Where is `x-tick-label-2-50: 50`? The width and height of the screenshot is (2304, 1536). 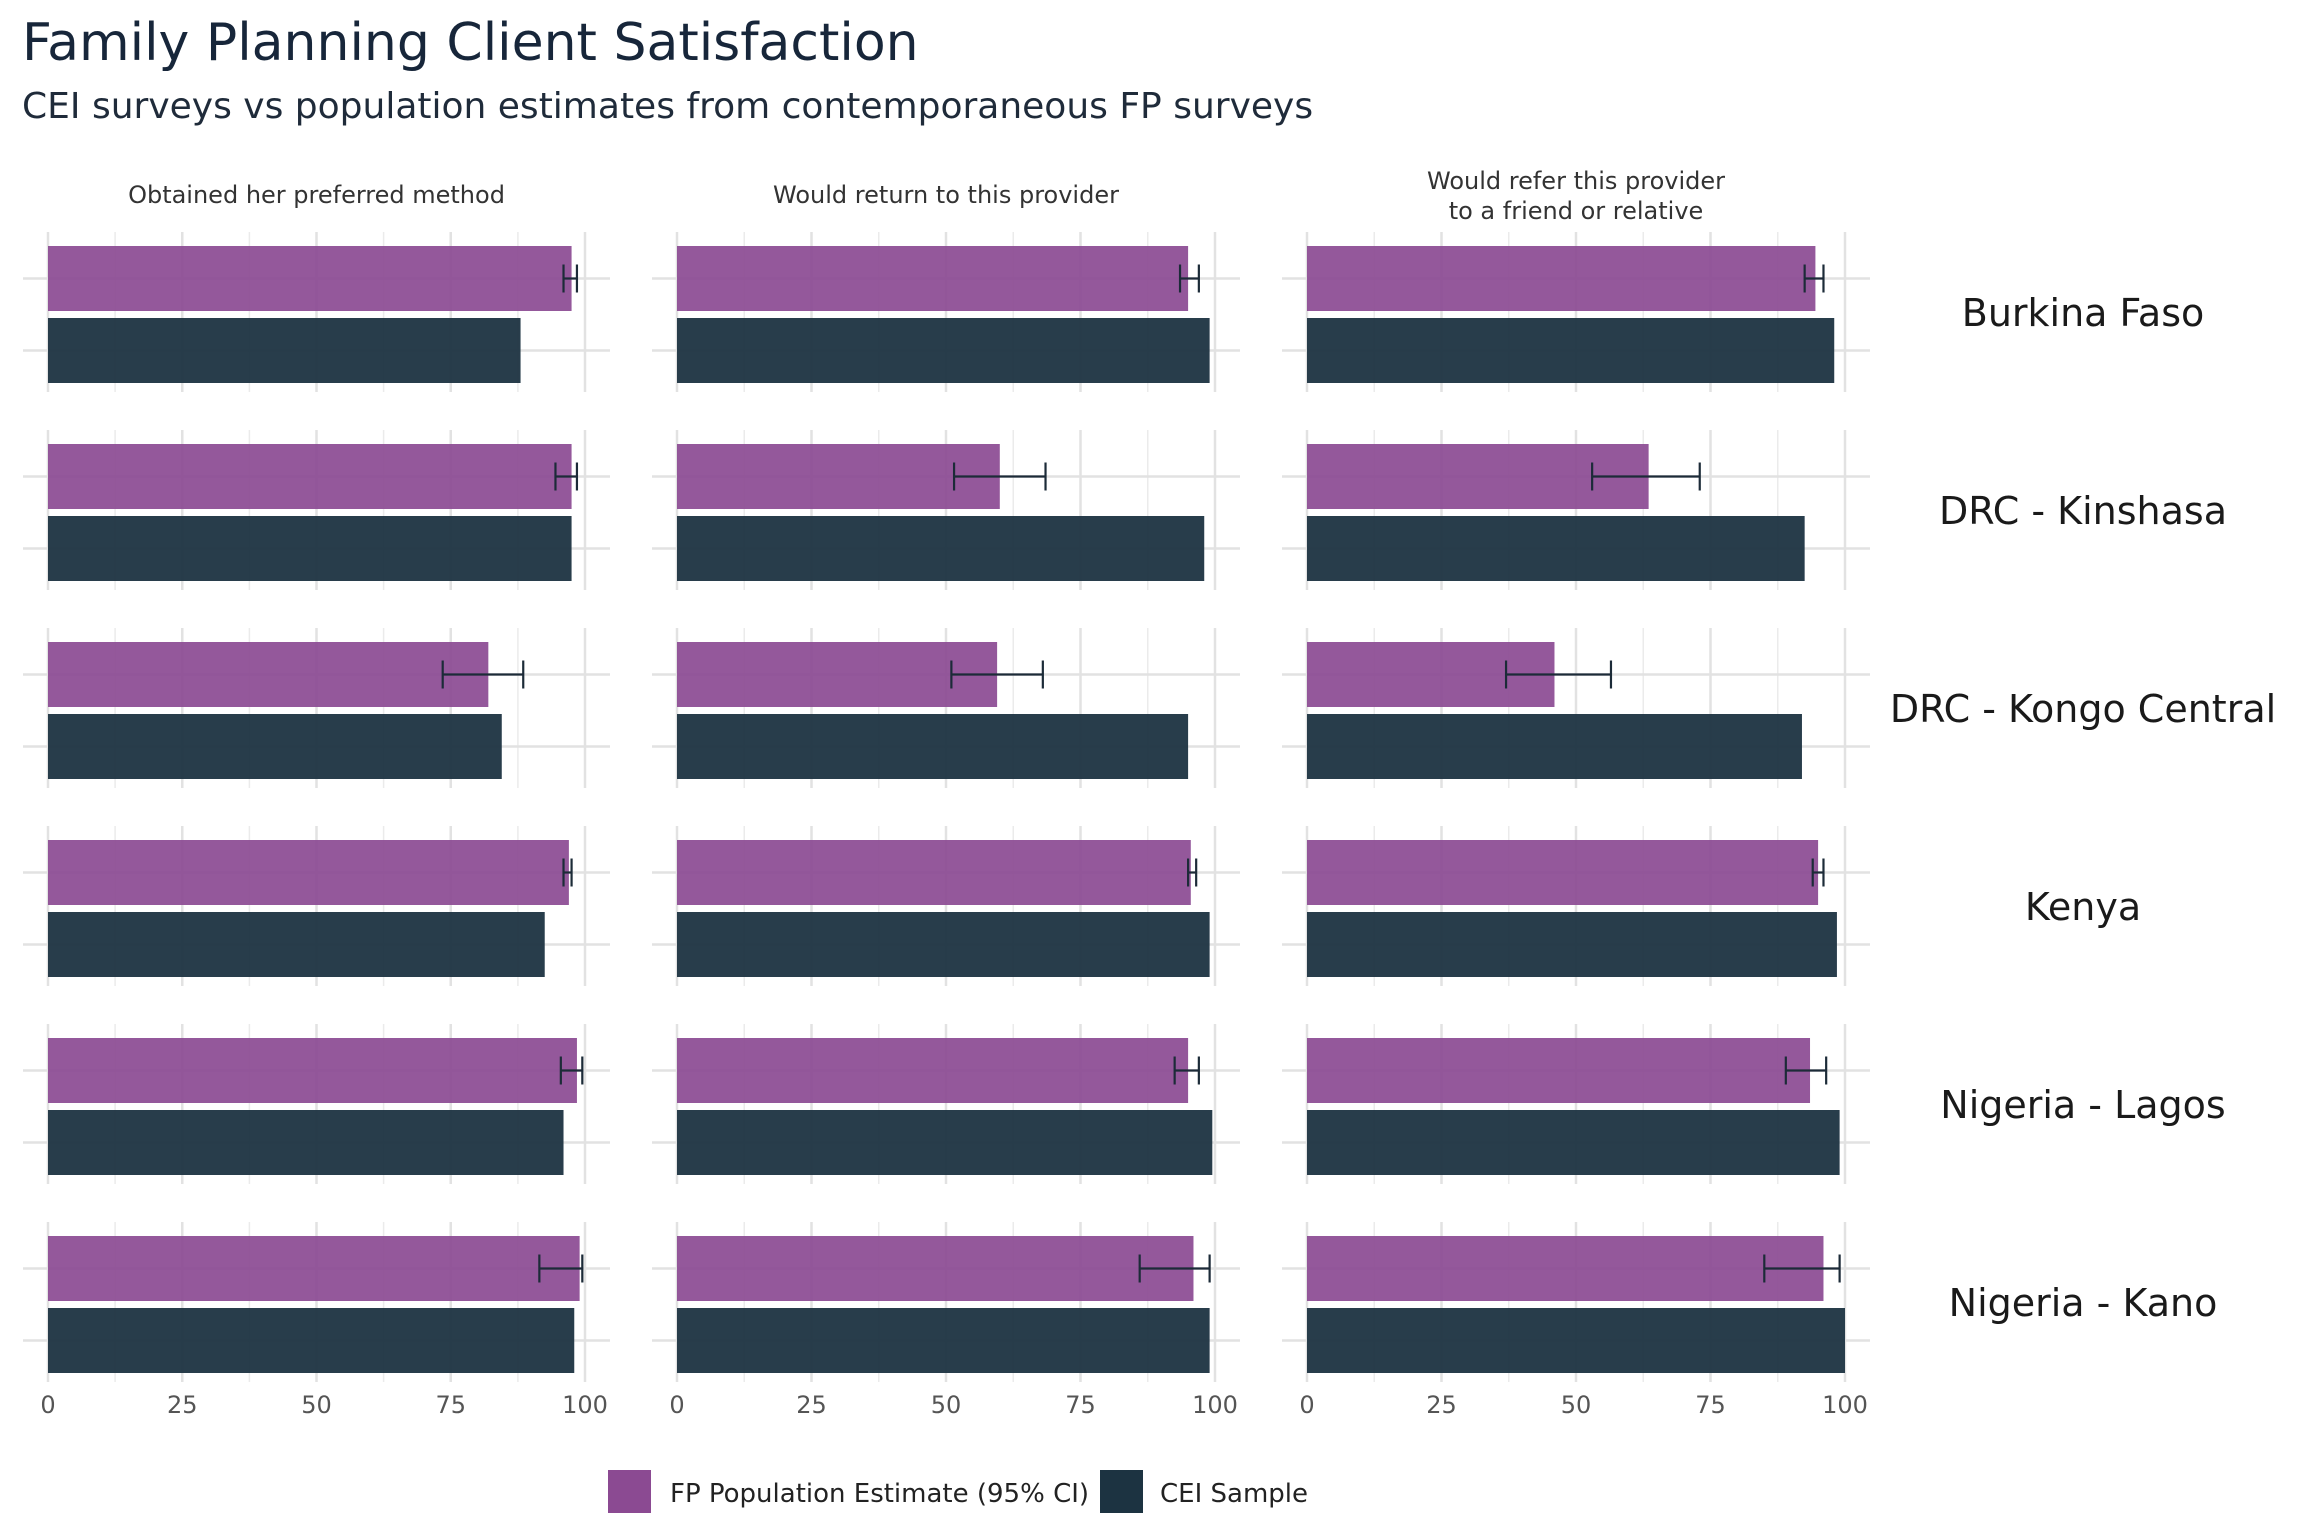
x-tick-label-2-50: 50 is located at coordinates (946, 1405).